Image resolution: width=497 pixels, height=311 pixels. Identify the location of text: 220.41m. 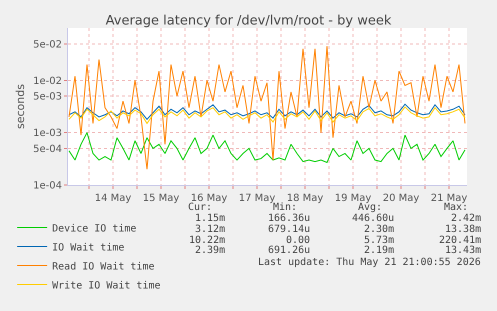
(460, 240).